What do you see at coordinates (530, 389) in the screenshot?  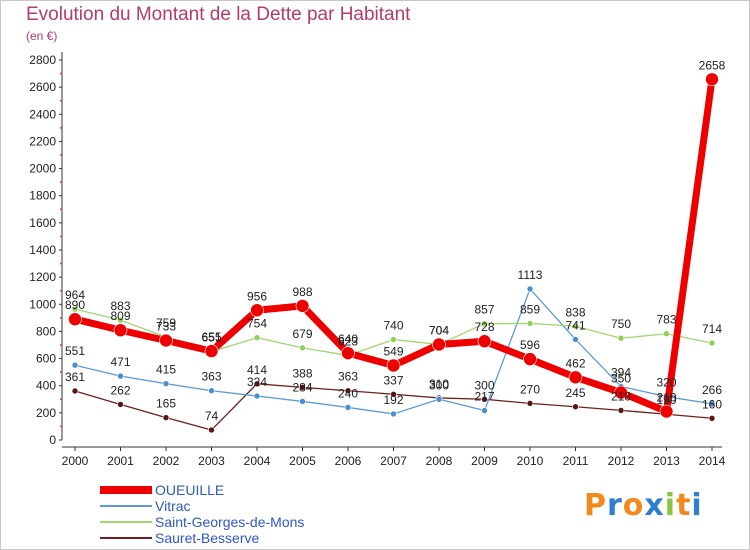 I see `data-label: 270` at bounding box center [530, 389].